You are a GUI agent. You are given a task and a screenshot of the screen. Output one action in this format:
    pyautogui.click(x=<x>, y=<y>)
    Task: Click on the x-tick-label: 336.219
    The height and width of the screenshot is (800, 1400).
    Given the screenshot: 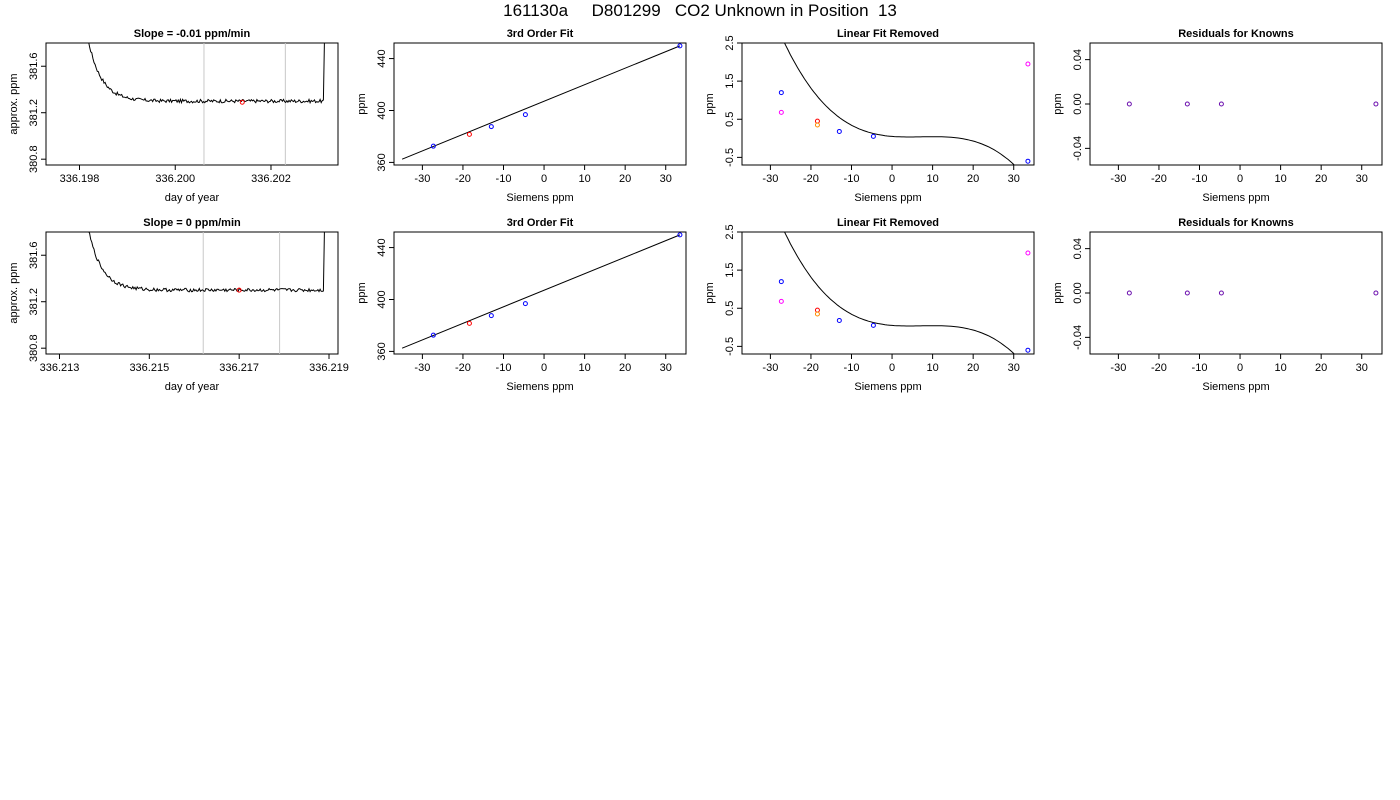 What is the action you would take?
    pyautogui.click(x=329, y=368)
    